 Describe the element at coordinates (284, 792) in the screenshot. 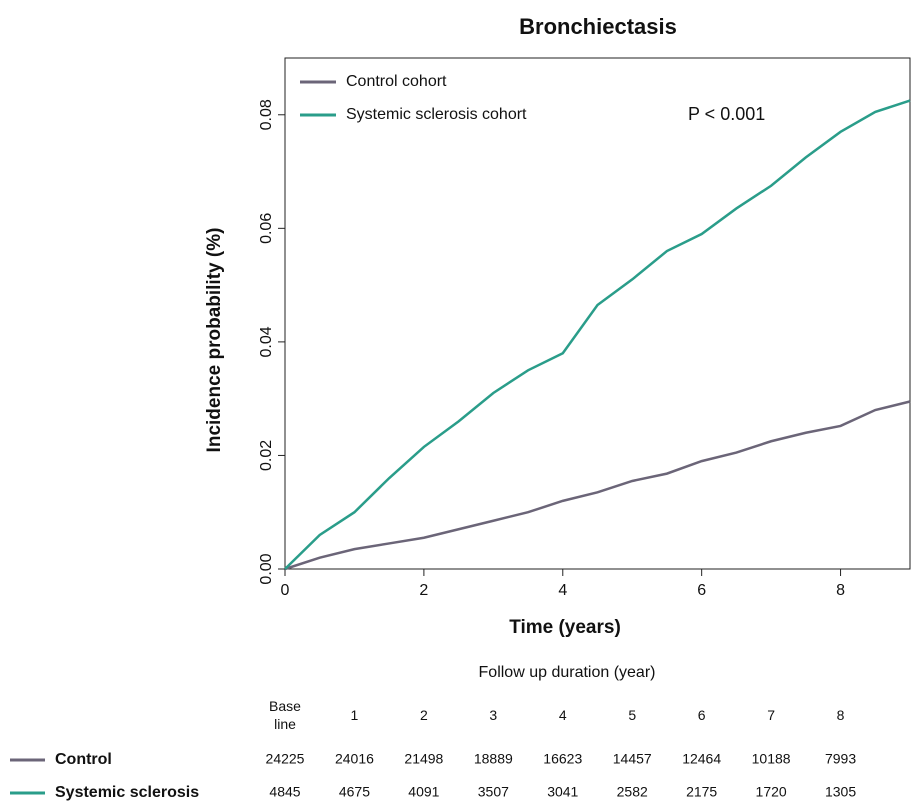

I see `risk-count: 4845` at that location.